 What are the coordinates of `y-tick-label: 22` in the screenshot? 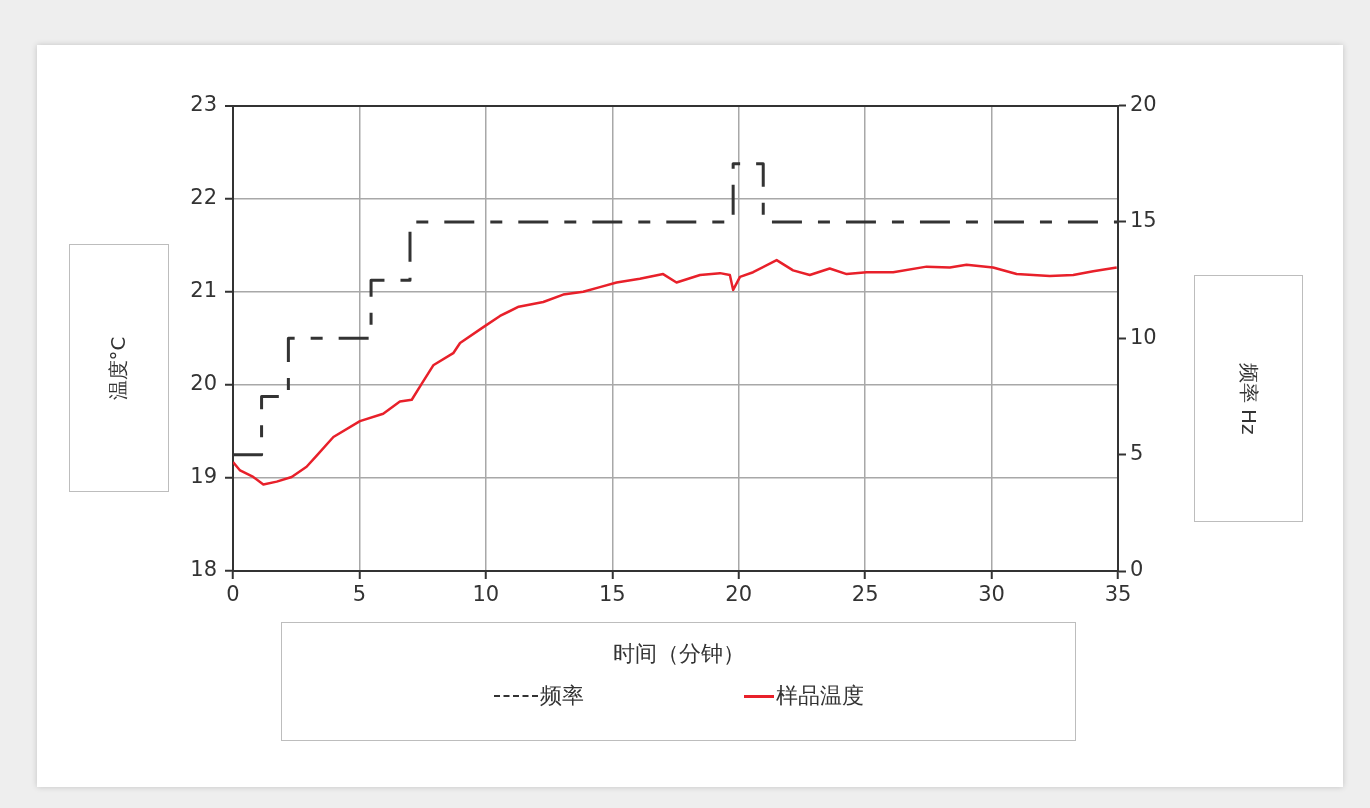 It's located at (203, 197).